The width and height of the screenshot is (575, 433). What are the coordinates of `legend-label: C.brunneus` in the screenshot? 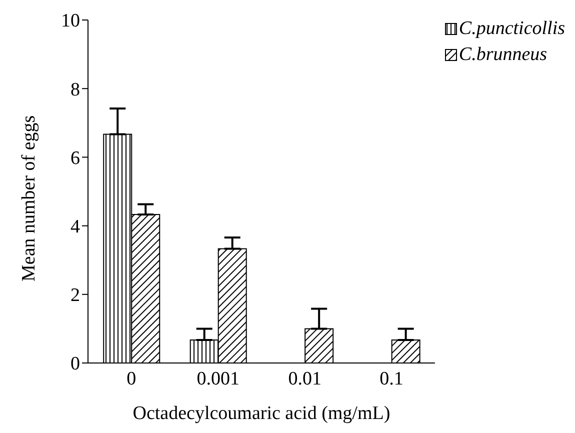 It's located at (503, 55).